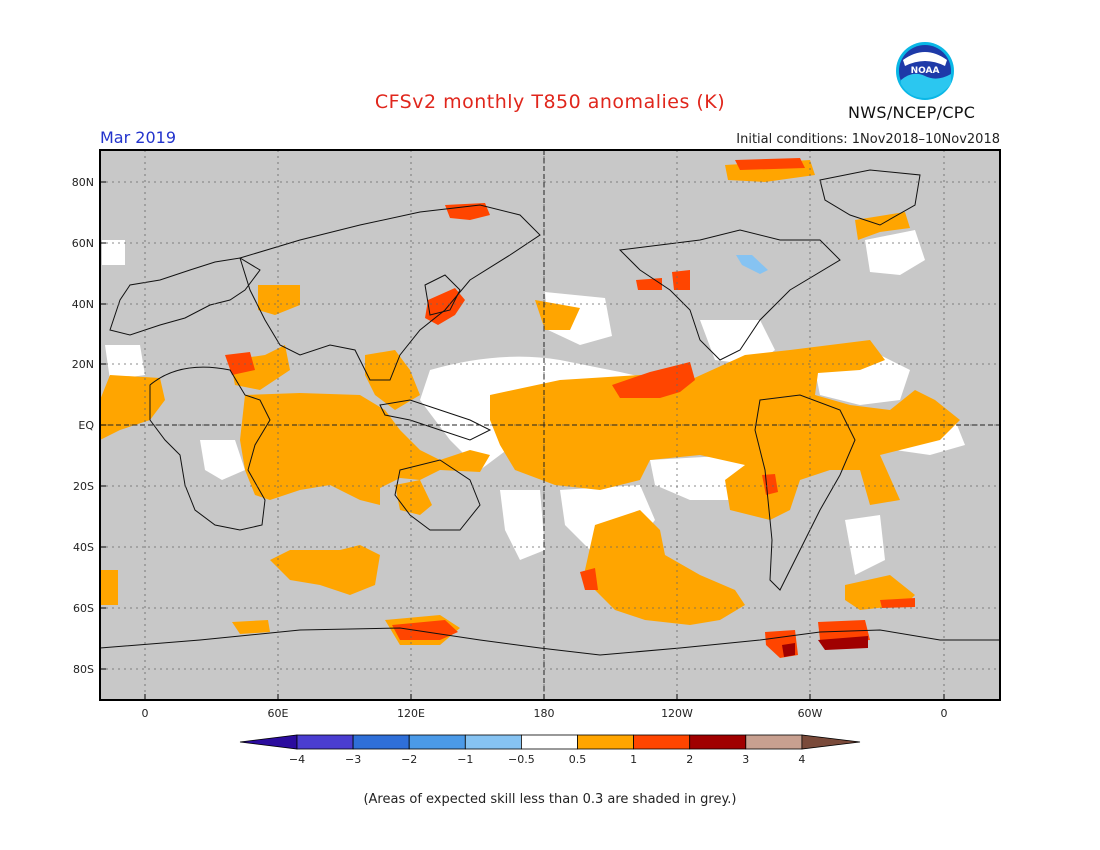 Image resolution: width=1100 pixels, height=850 pixels. I want to click on legend-tick-label: 1, so click(633, 759).